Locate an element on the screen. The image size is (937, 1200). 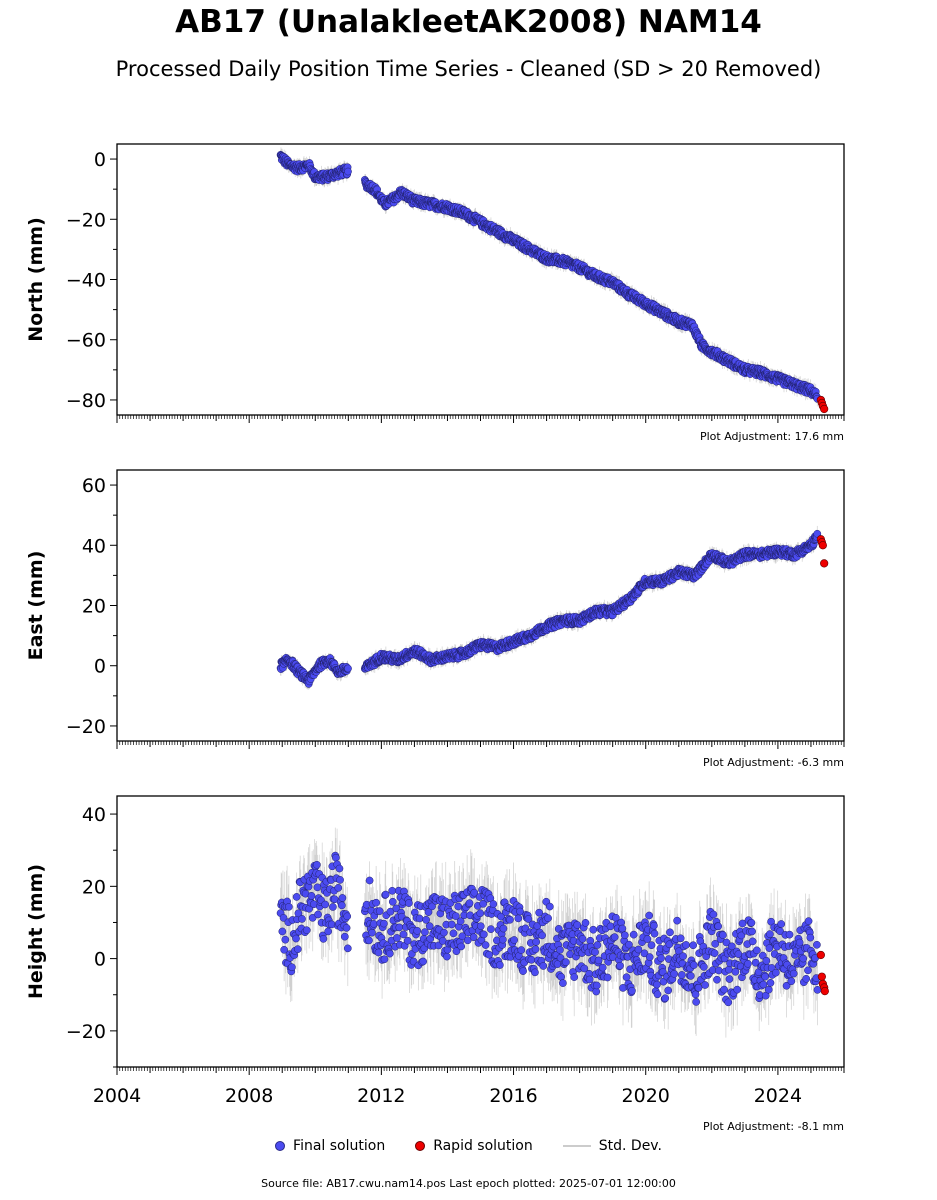
y-tick-label: 0 is located at coordinates (100, 160).